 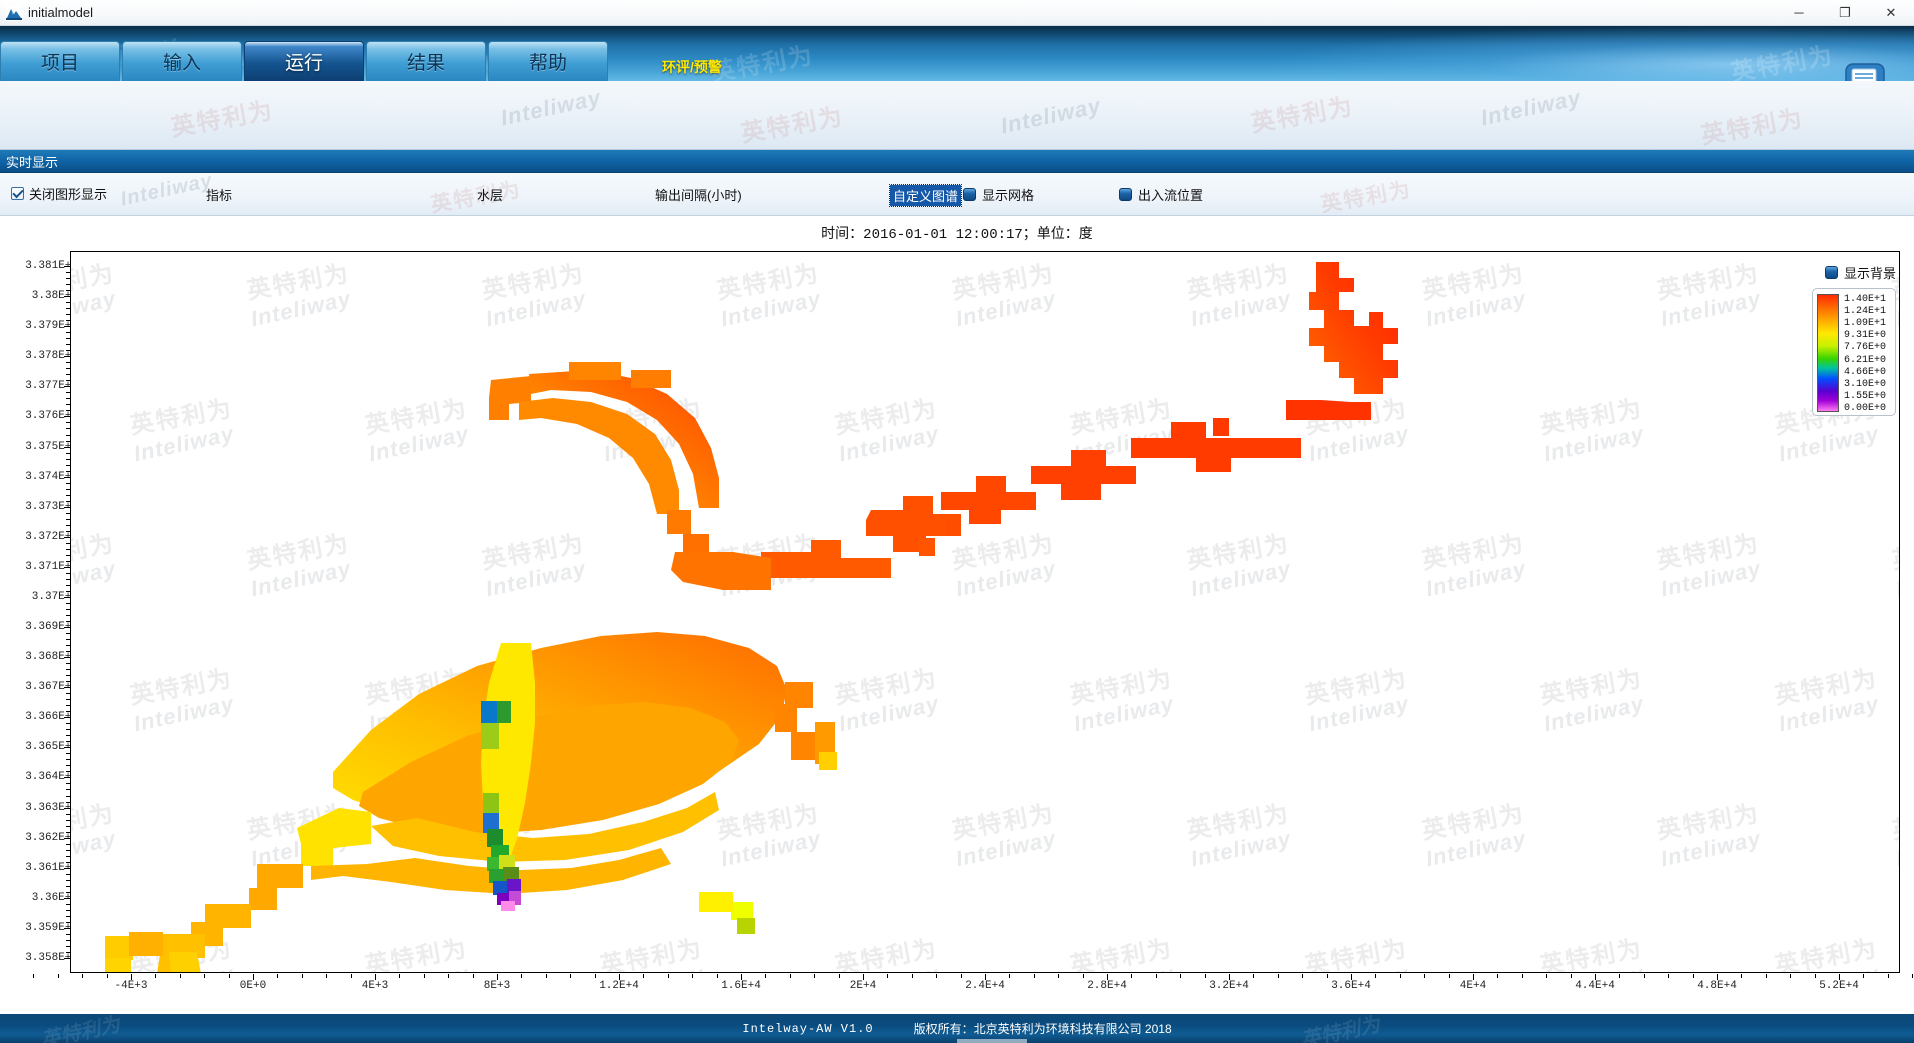 What do you see at coordinates (1865, 72) in the screenshot?
I see `document-edit-icon` at bounding box center [1865, 72].